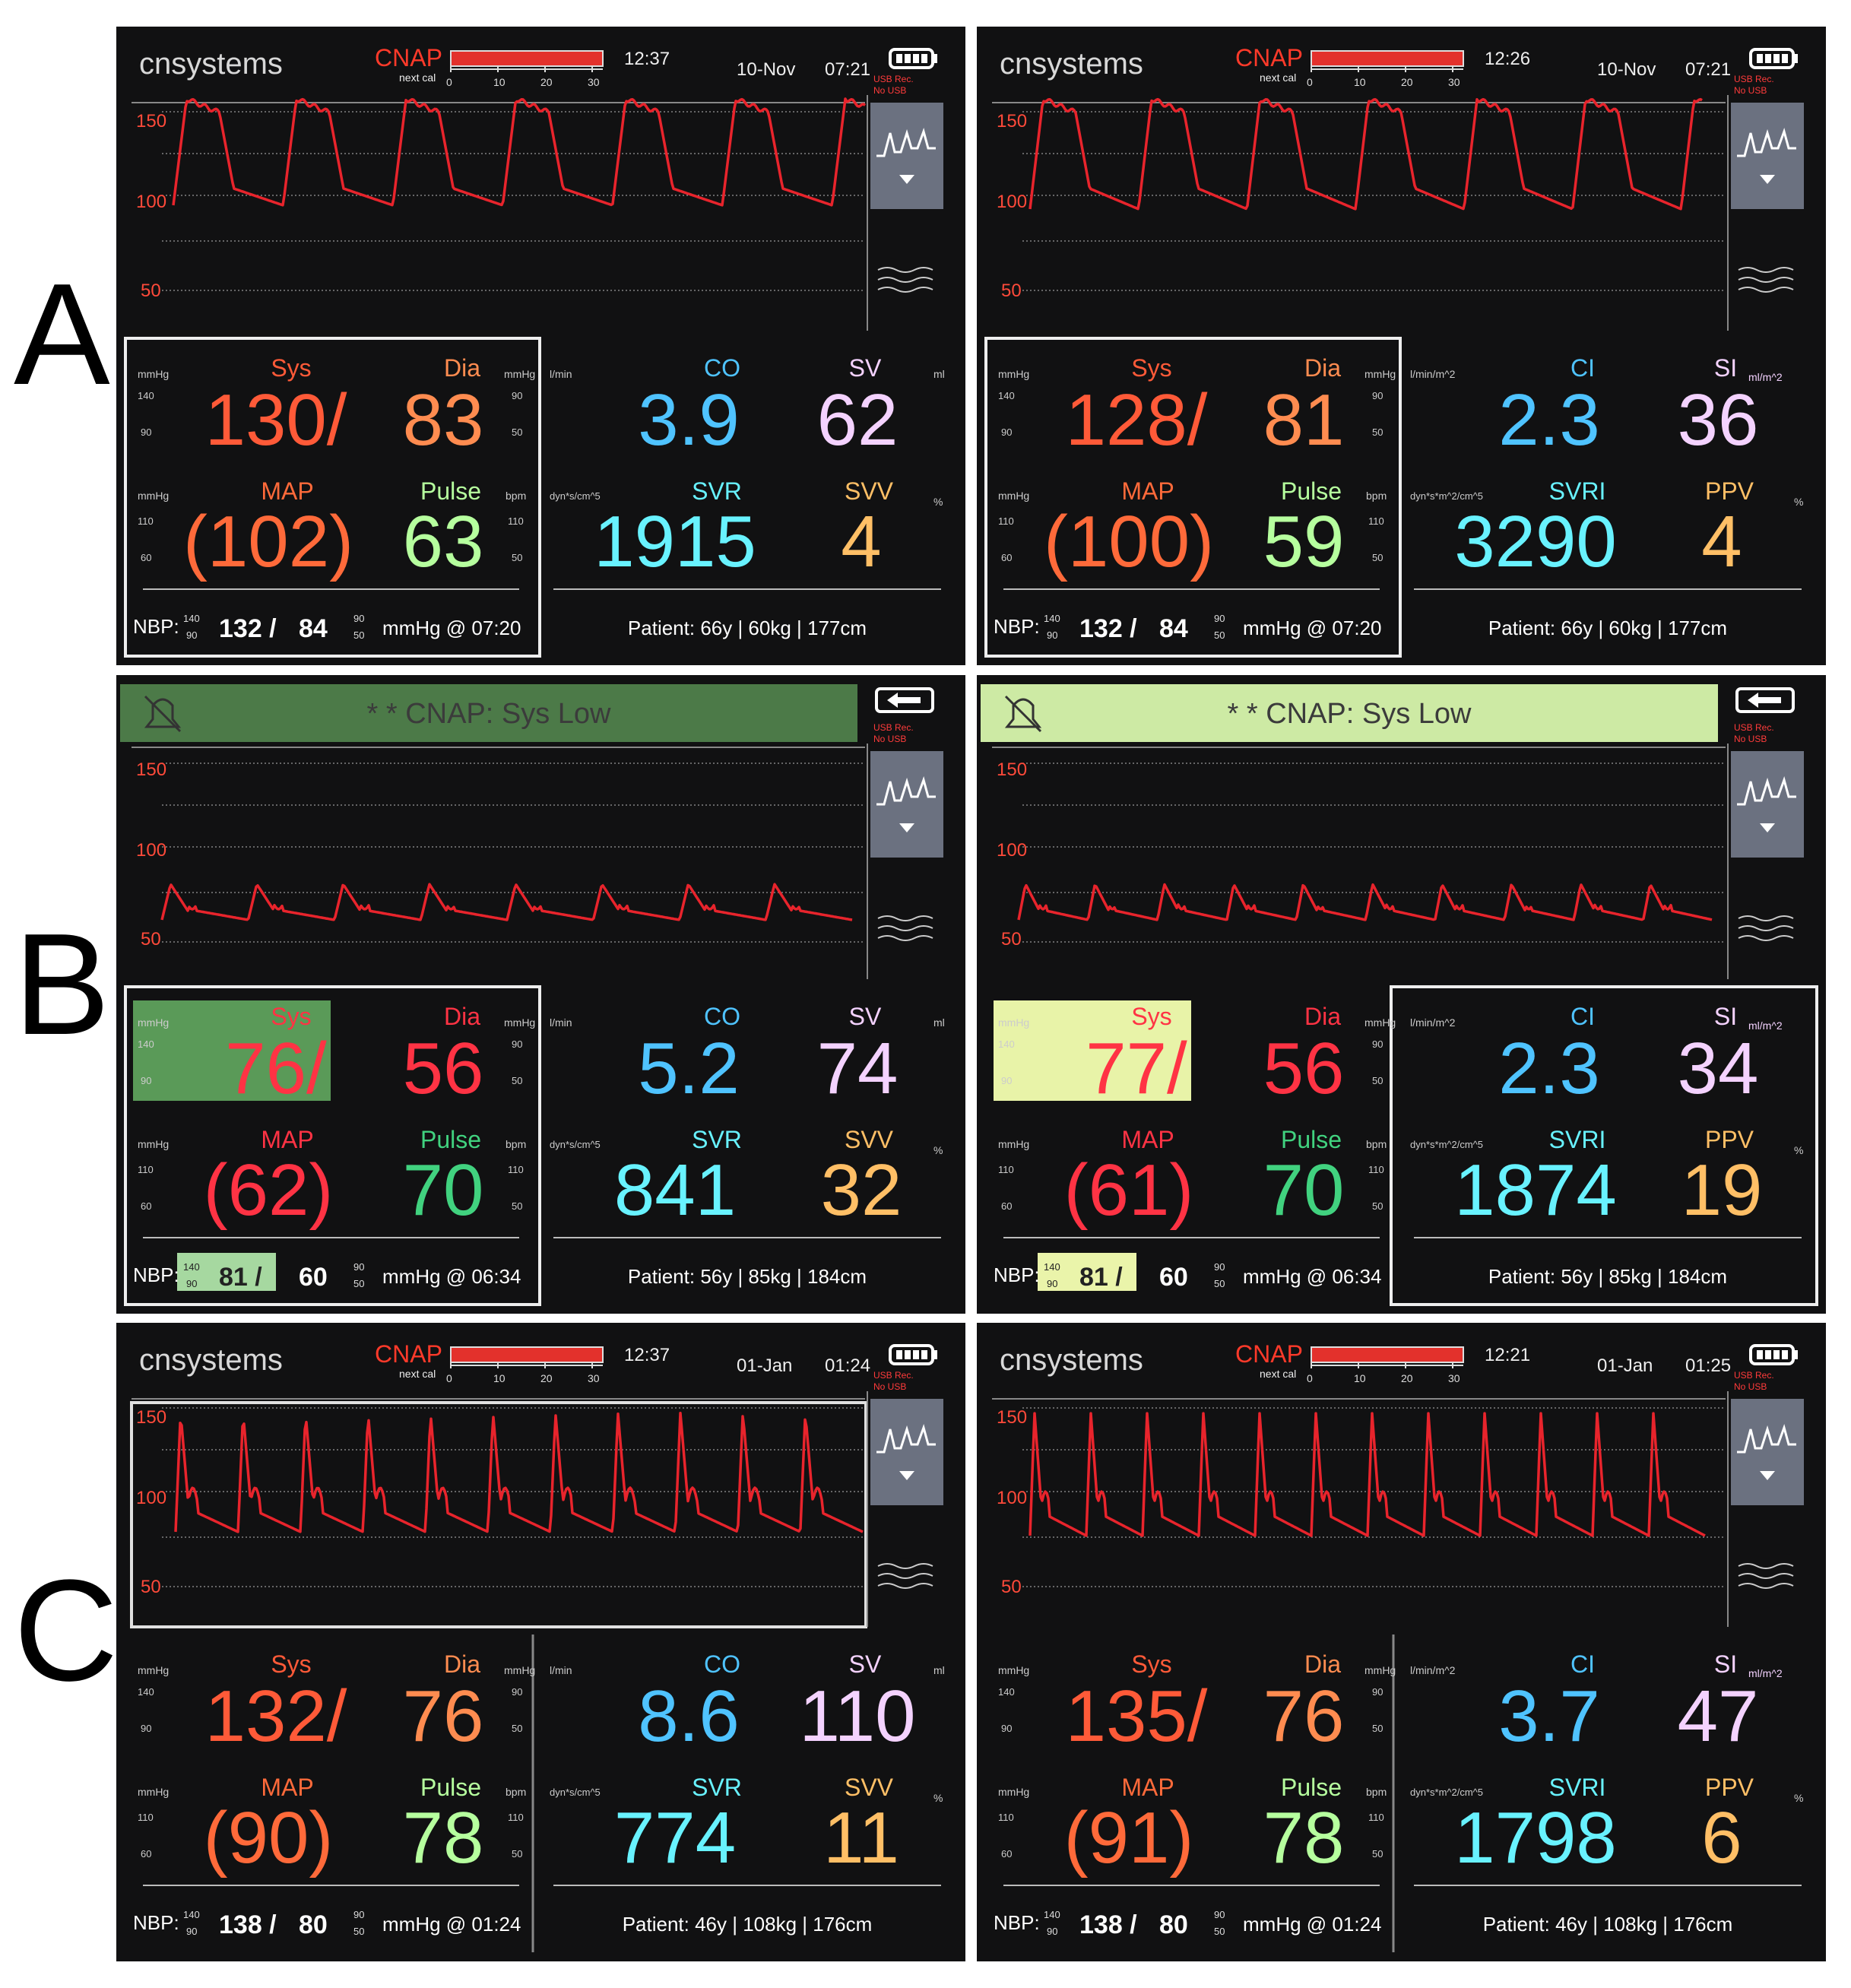 This screenshot has height=1988, width=1851. What do you see at coordinates (450, 491) in the screenshot?
I see `pulse-label: Pulse` at bounding box center [450, 491].